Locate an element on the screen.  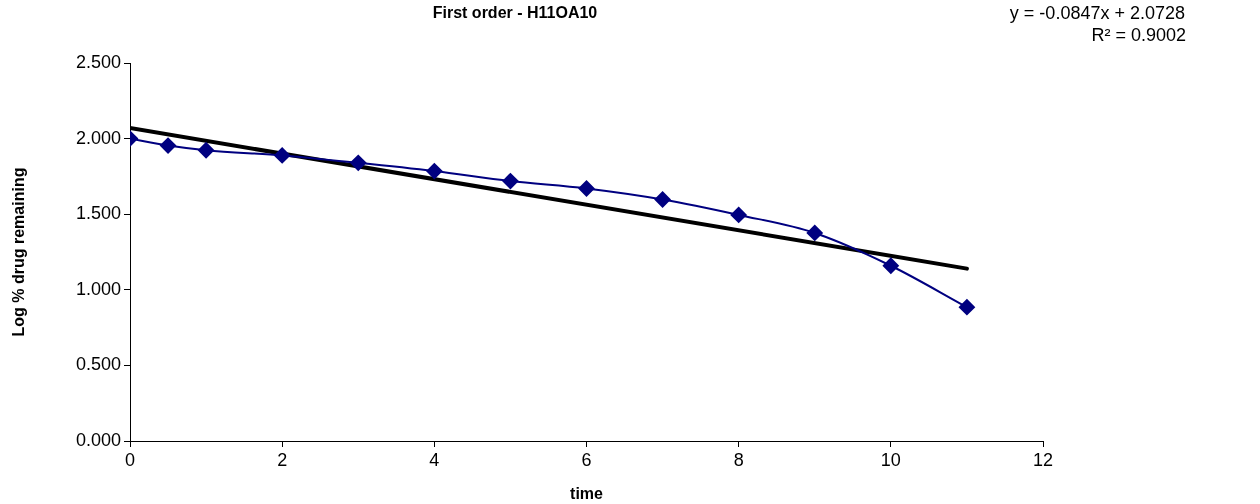
y-tick-label: 1.000 is located at coordinates (98, 288).